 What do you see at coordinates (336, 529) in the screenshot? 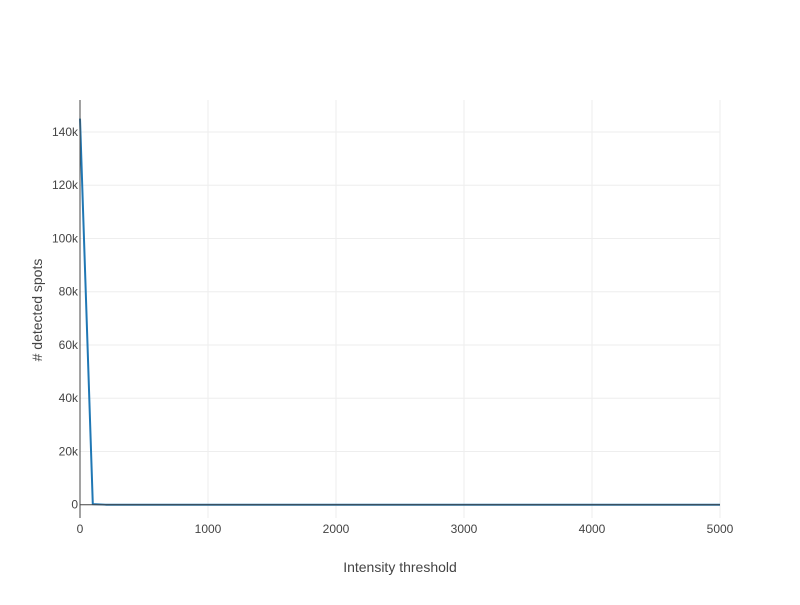
I see `x-tick-label: 2000` at bounding box center [336, 529].